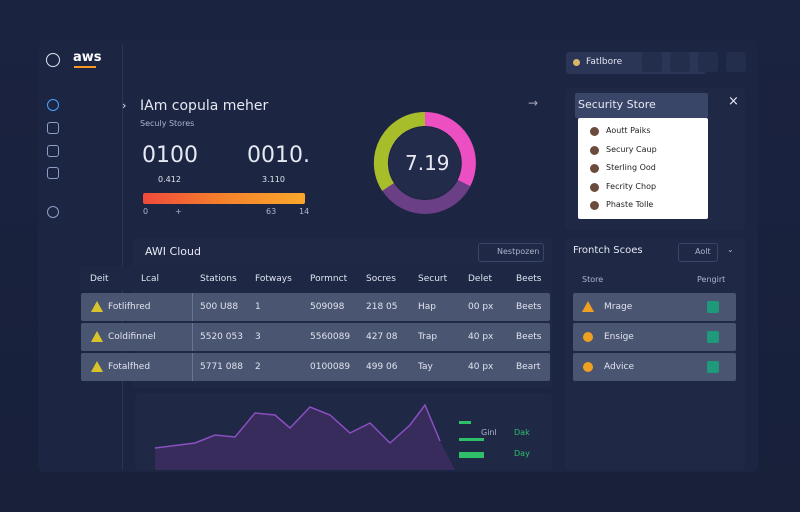  I want to click on table-cell: 00 px, so click(481, 307).